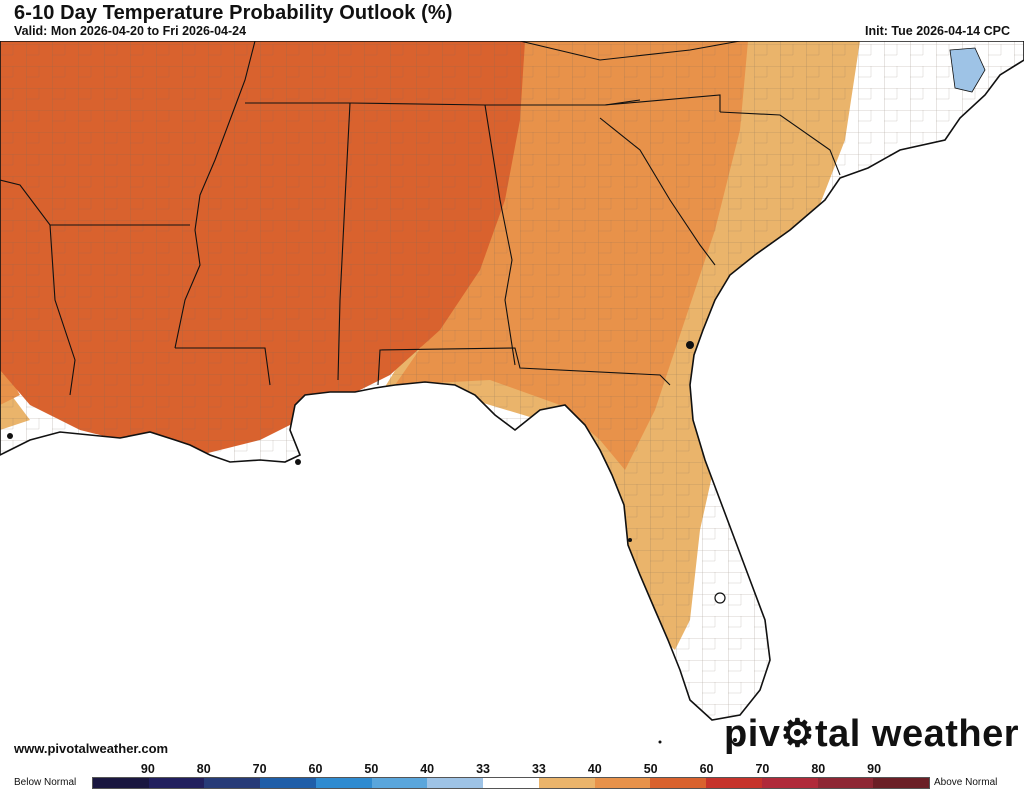 This screenshot has width=1024, height=791. I want to click on below-40-patch, so click(967, 70).